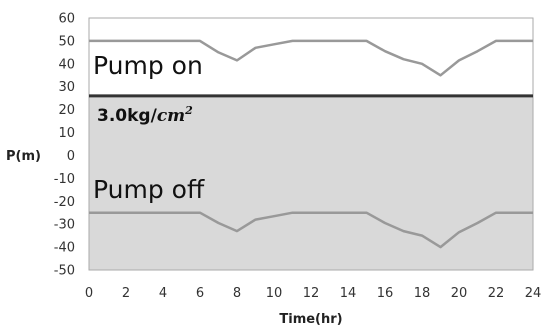  I want to click on pump-off-label: Pump off, so click(149, 189).